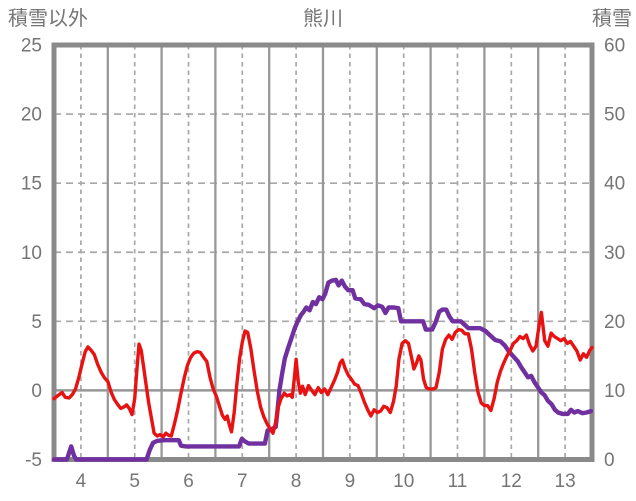 The width and height of the screenshot is (636, 501). What do you see at coordinates (614, 115) in the screenshot?
I see `right-axis-tick-label: 50` at bounding box center [614, 115].